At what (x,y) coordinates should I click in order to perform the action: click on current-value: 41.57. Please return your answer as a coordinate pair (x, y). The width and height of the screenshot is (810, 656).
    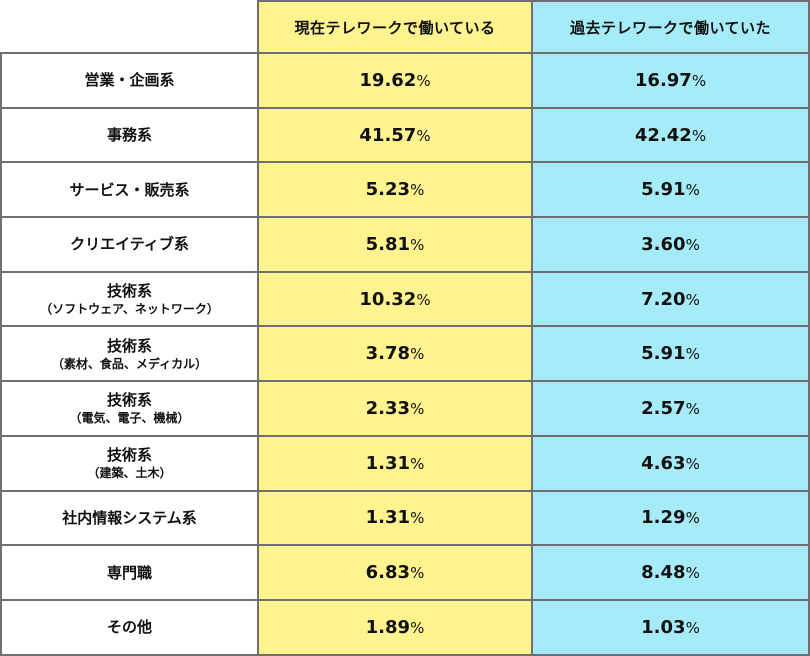
    Looking at the image, I should click on (388, 135).